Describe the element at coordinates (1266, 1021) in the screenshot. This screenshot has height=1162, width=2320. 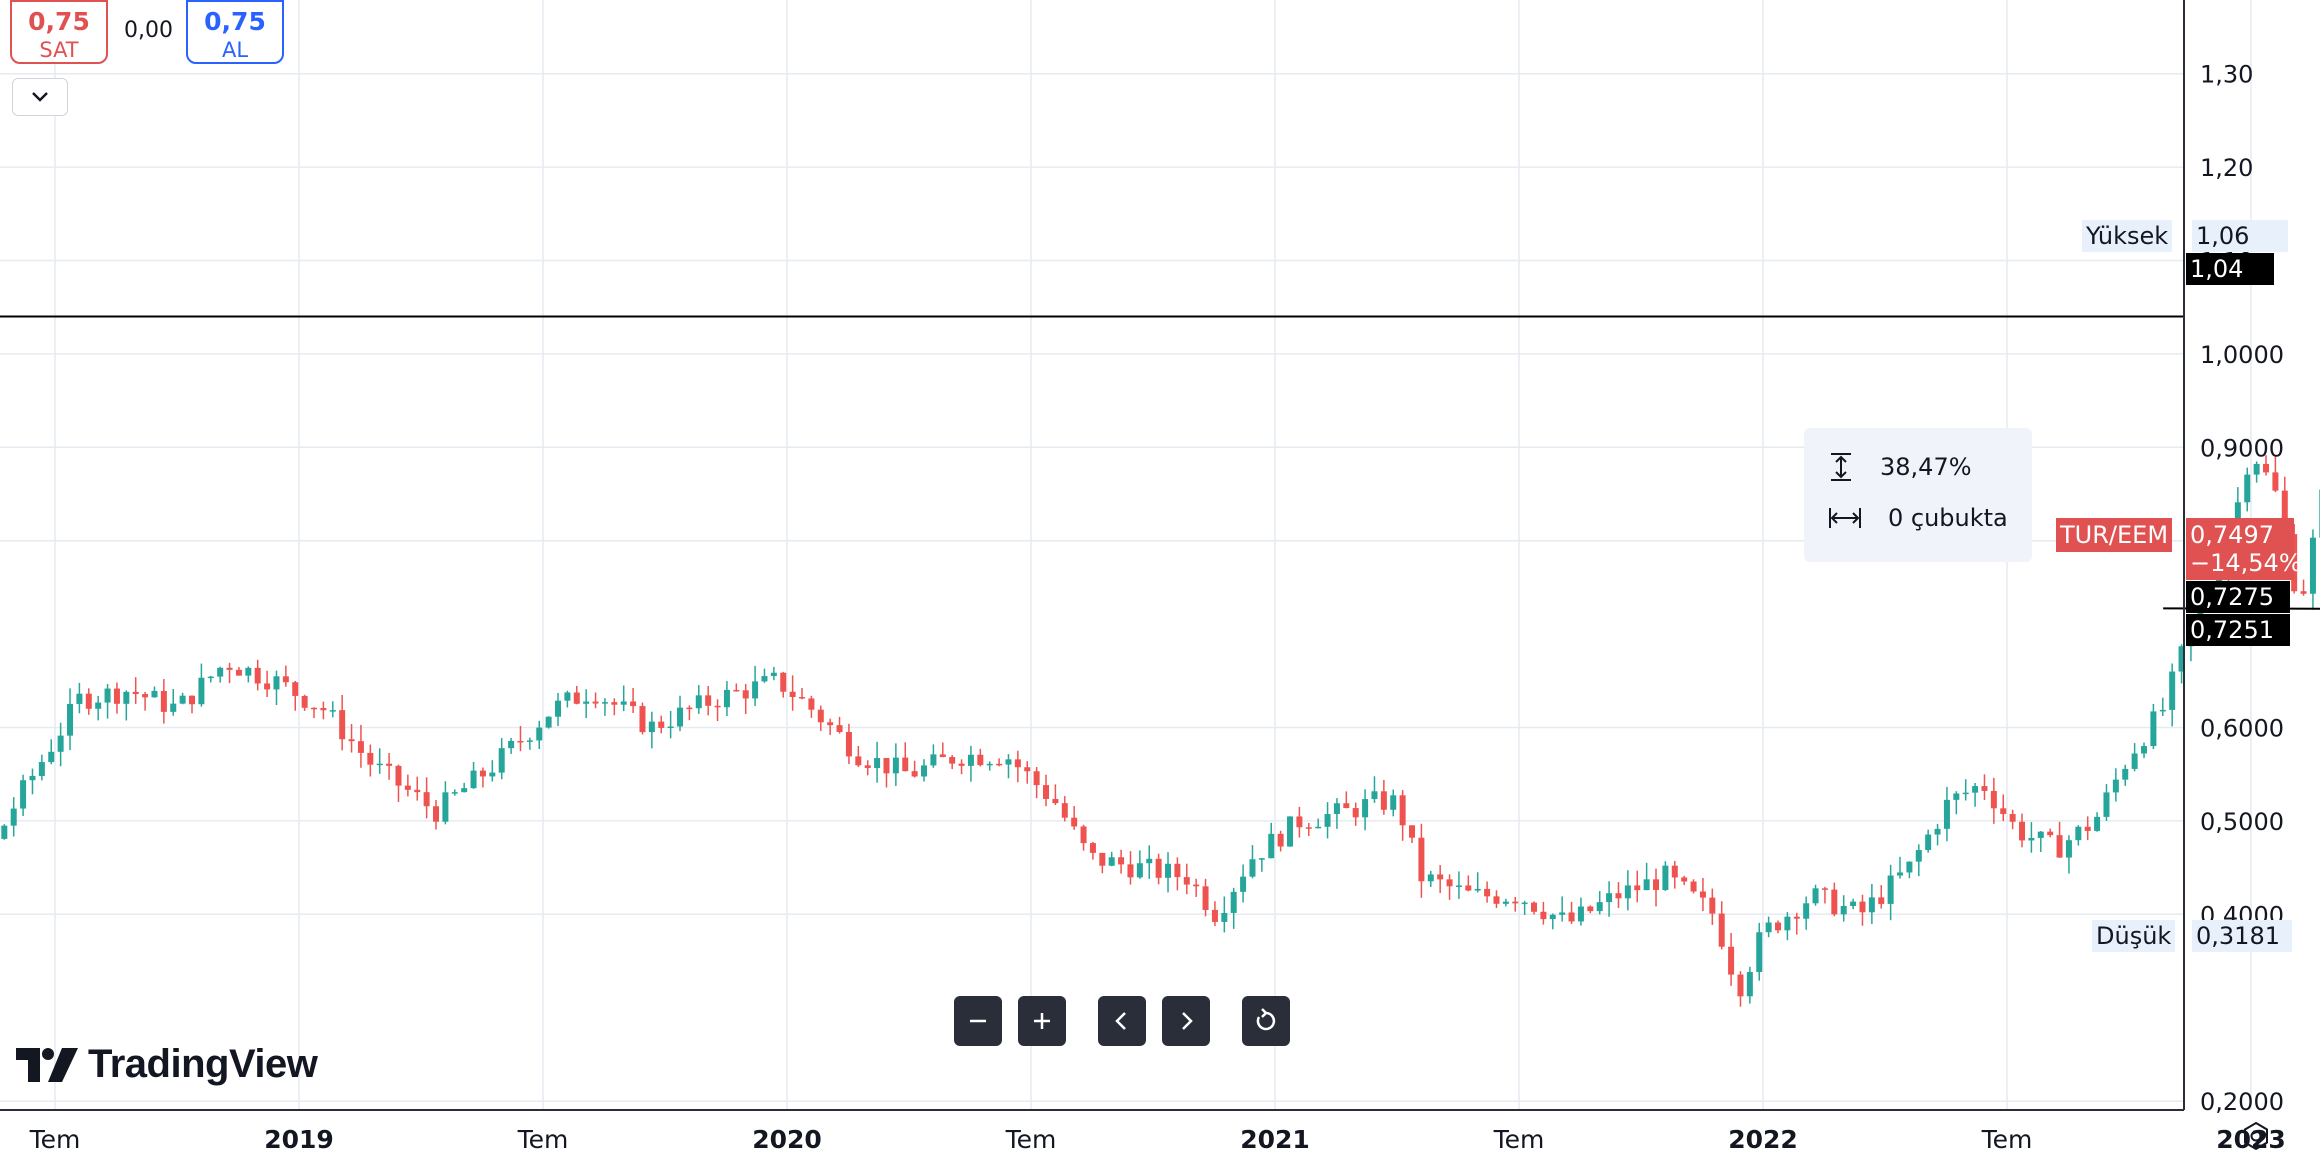
I see `reset-chart-button` at that location.